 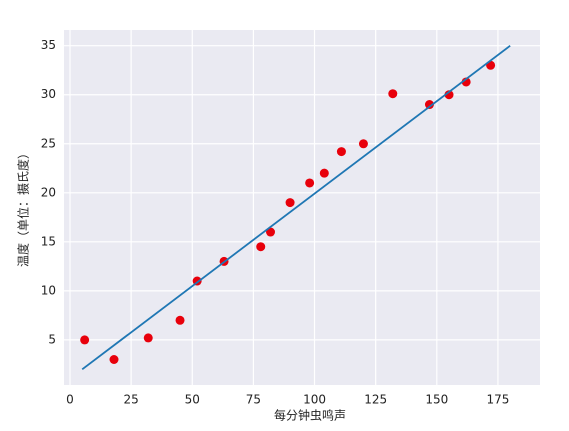 I want to click on x-tick-label: 150, so click(x=436, y=400).